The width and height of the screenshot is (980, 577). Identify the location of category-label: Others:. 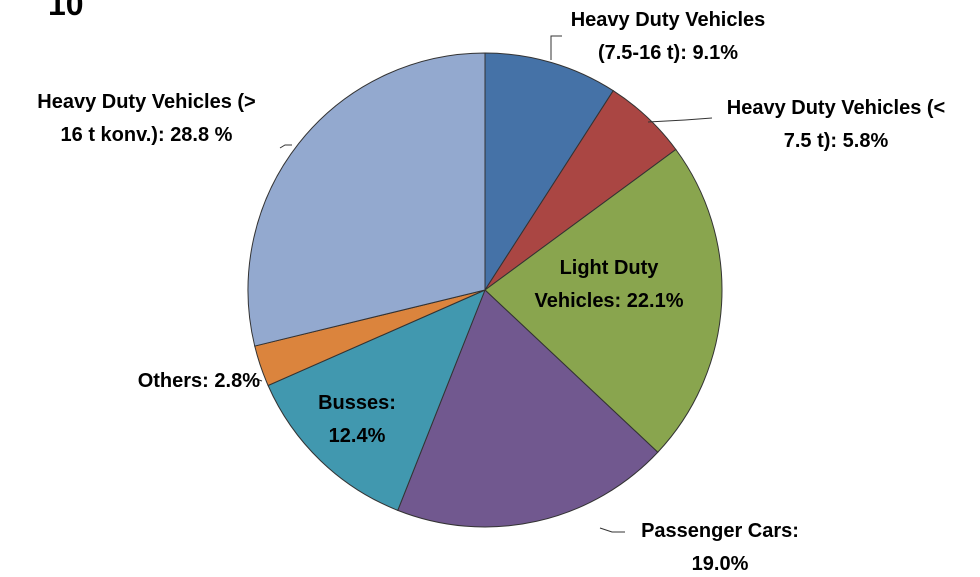
(173, 381).